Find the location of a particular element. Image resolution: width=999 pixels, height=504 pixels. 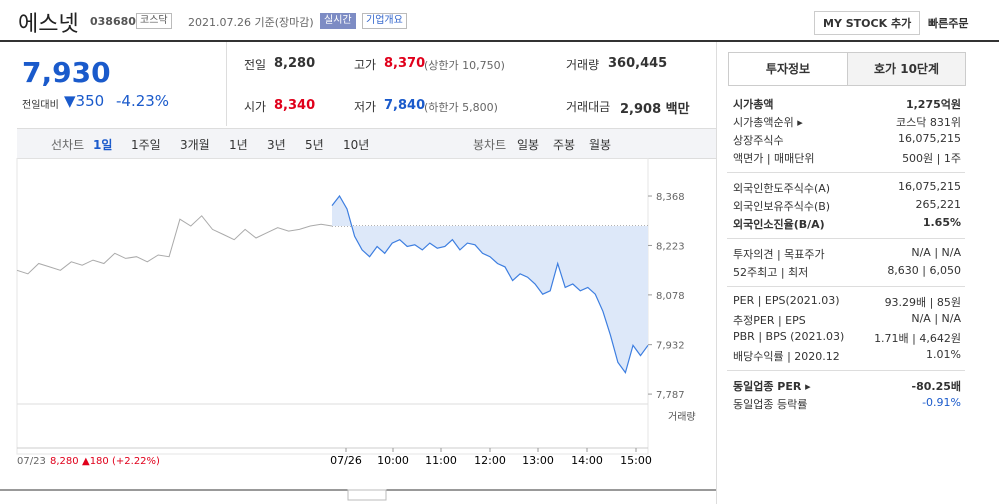

quote-value: 360,445 is located at coordinates (638, 63).